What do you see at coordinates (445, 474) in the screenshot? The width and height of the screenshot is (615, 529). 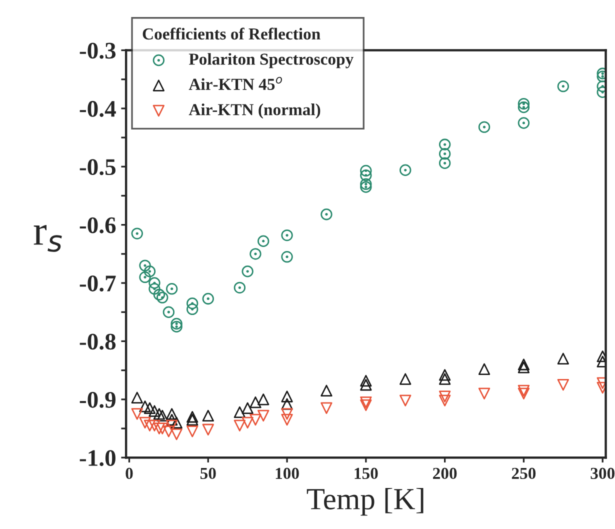 I see `x-tick-label: 200` at bounding box center [445, 474].